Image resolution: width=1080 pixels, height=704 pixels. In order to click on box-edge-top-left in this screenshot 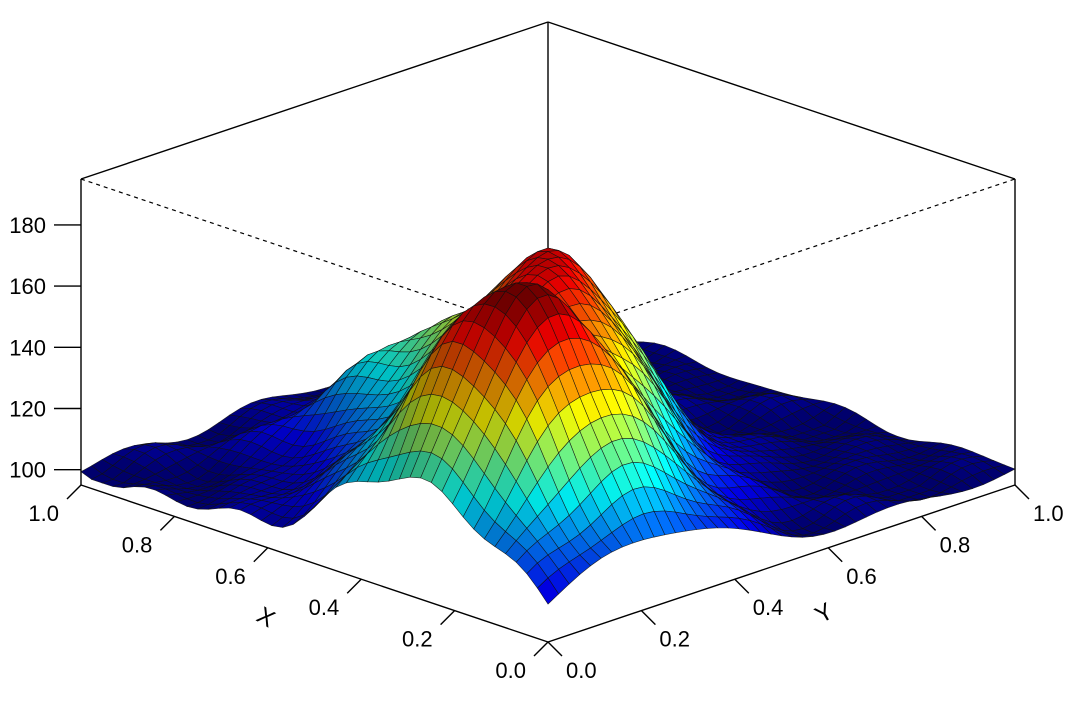, I will do `click(314, 100)`.